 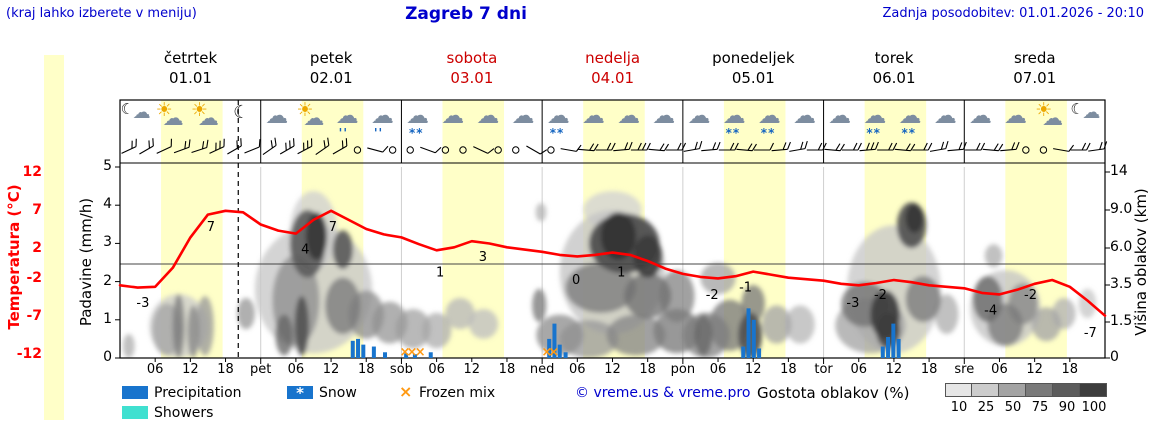 I want to click on temp-tick-12: 12, so click(x=32, y=171).